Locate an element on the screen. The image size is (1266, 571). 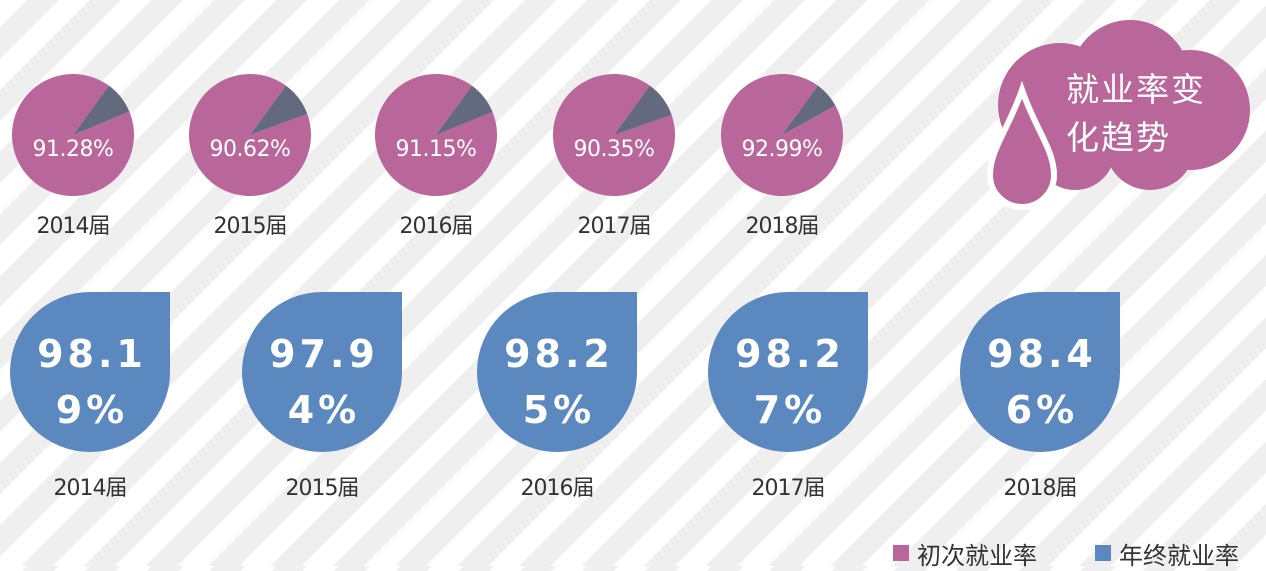
pie-value-label: 91.28% is located at coordinates (73, 149).